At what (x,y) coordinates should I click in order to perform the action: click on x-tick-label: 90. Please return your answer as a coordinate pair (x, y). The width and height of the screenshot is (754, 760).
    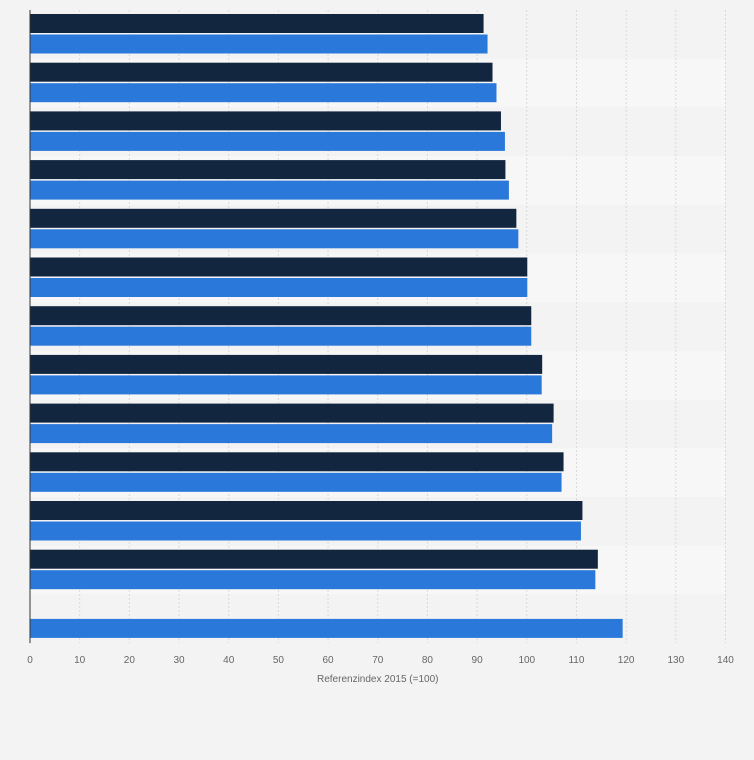
    Looking at the image, I should click on (478, 660).